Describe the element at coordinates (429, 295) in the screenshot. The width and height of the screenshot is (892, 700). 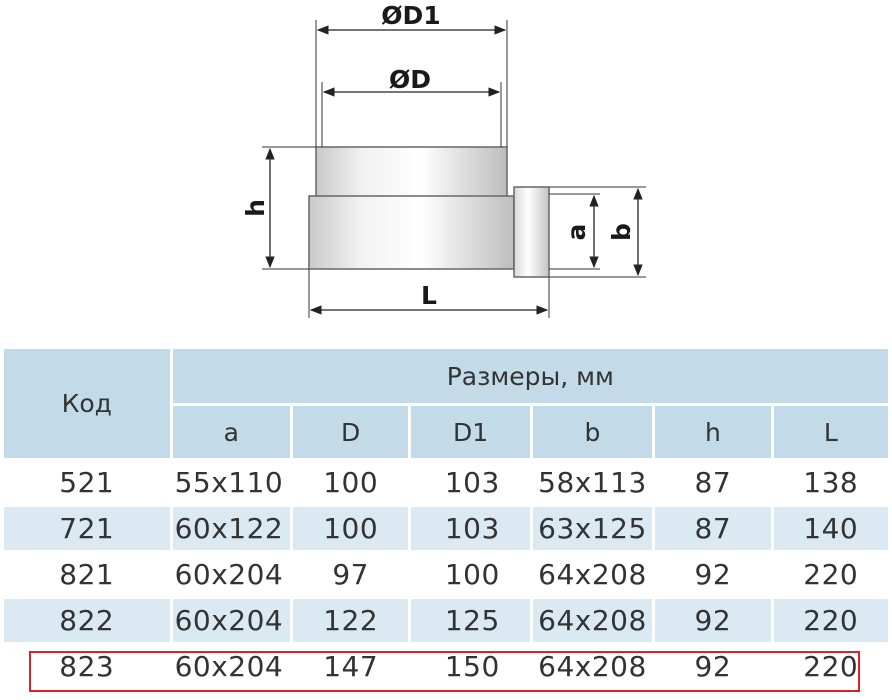
I see `label-l: L` at that location.